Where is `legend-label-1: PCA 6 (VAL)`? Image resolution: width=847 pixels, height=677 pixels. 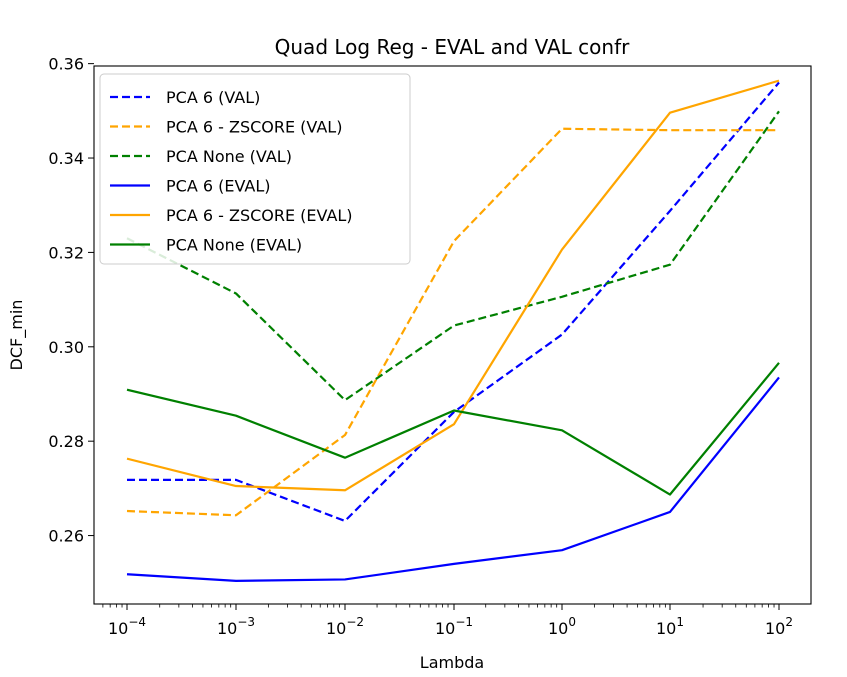
legend-label-1: PCA 6 (VAL) is located at coordinates (213, 97).